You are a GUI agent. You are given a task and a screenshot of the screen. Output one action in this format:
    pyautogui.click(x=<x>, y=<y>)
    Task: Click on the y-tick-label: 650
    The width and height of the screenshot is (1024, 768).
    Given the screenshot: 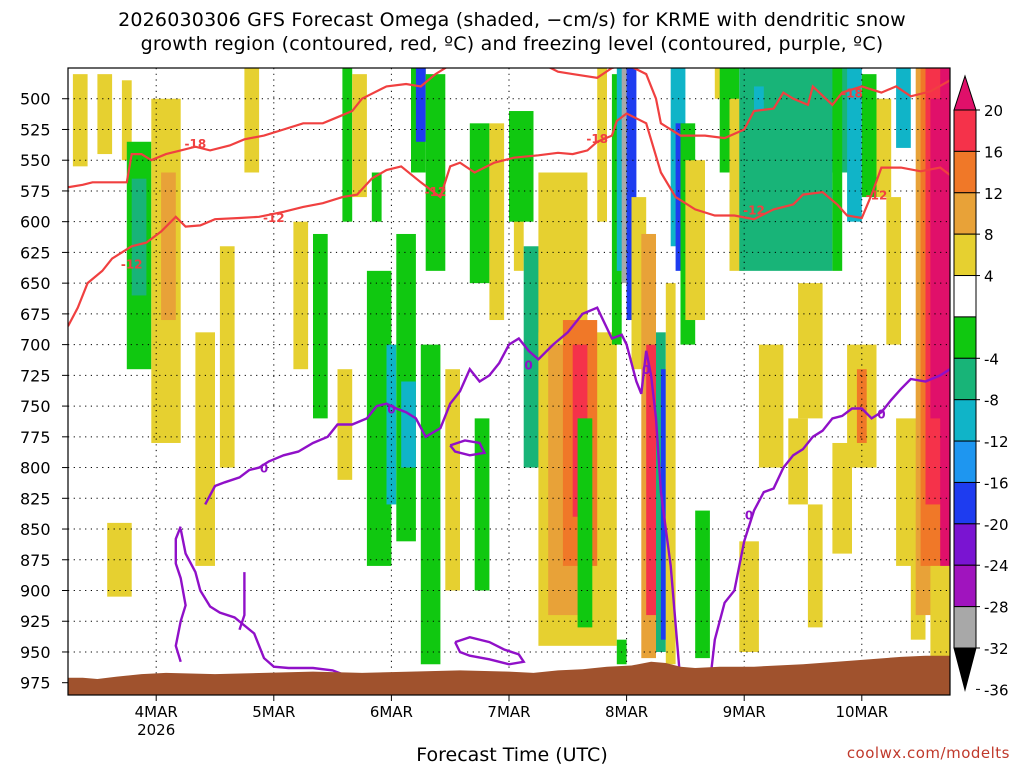 What is the action you would take?
    pyautogui.click(x=35, y=283)
    